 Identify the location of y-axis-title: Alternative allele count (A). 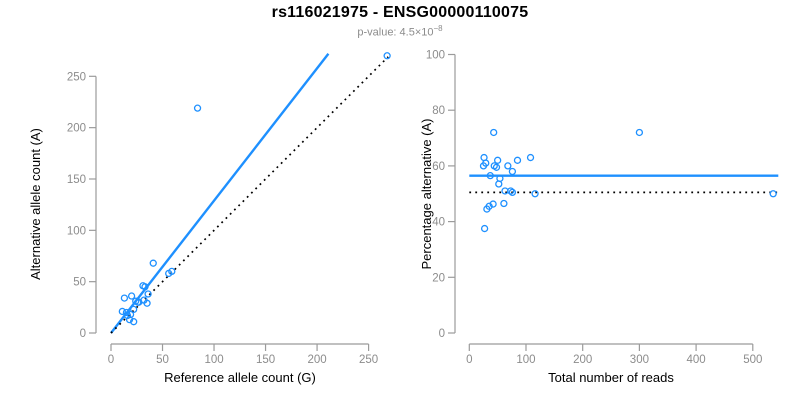
(35, 204).